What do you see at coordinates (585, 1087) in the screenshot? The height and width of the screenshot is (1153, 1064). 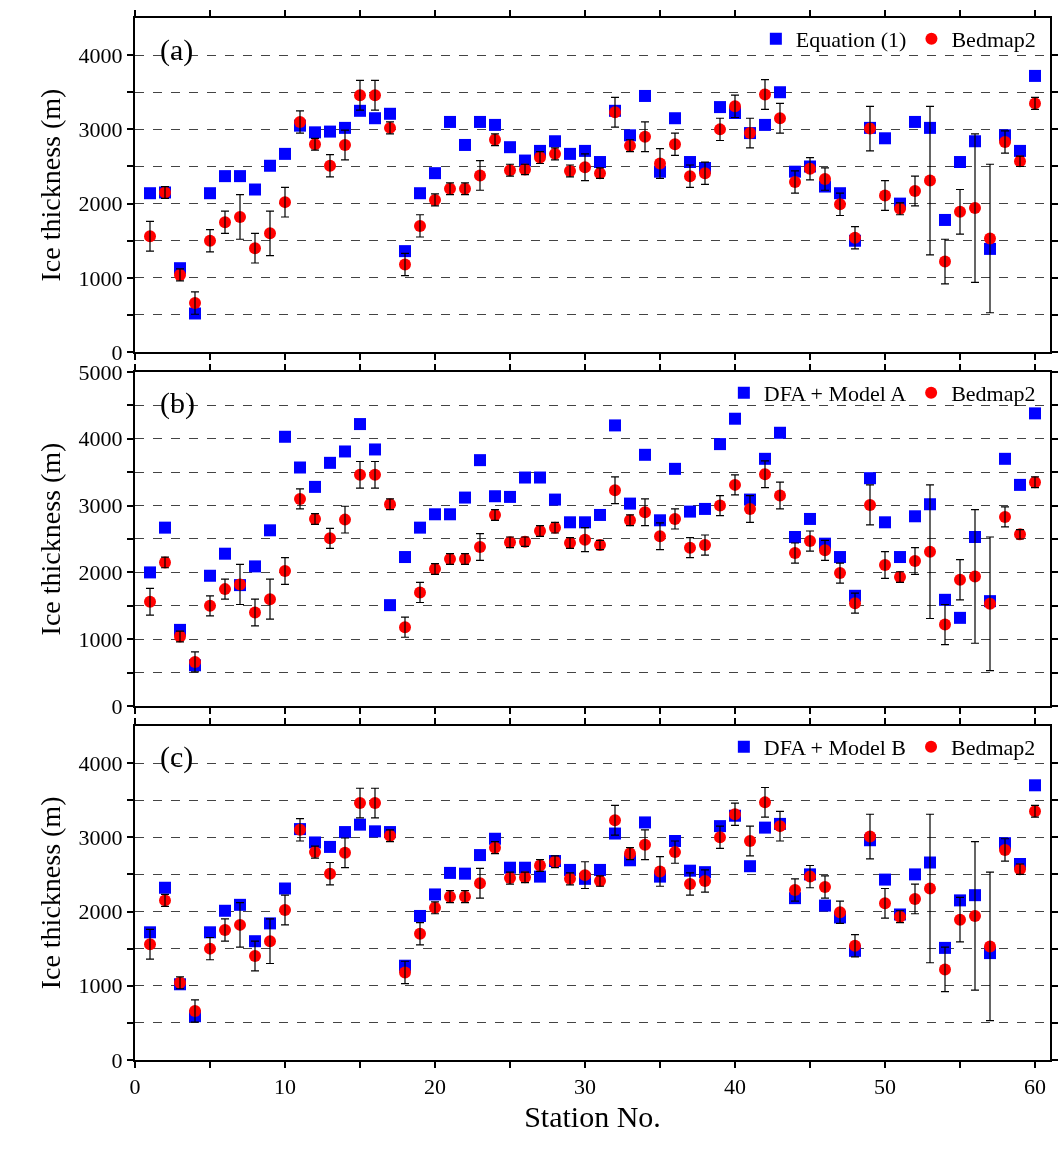 I see `x-tick-label: 30` at bounding box center [585, 1087].